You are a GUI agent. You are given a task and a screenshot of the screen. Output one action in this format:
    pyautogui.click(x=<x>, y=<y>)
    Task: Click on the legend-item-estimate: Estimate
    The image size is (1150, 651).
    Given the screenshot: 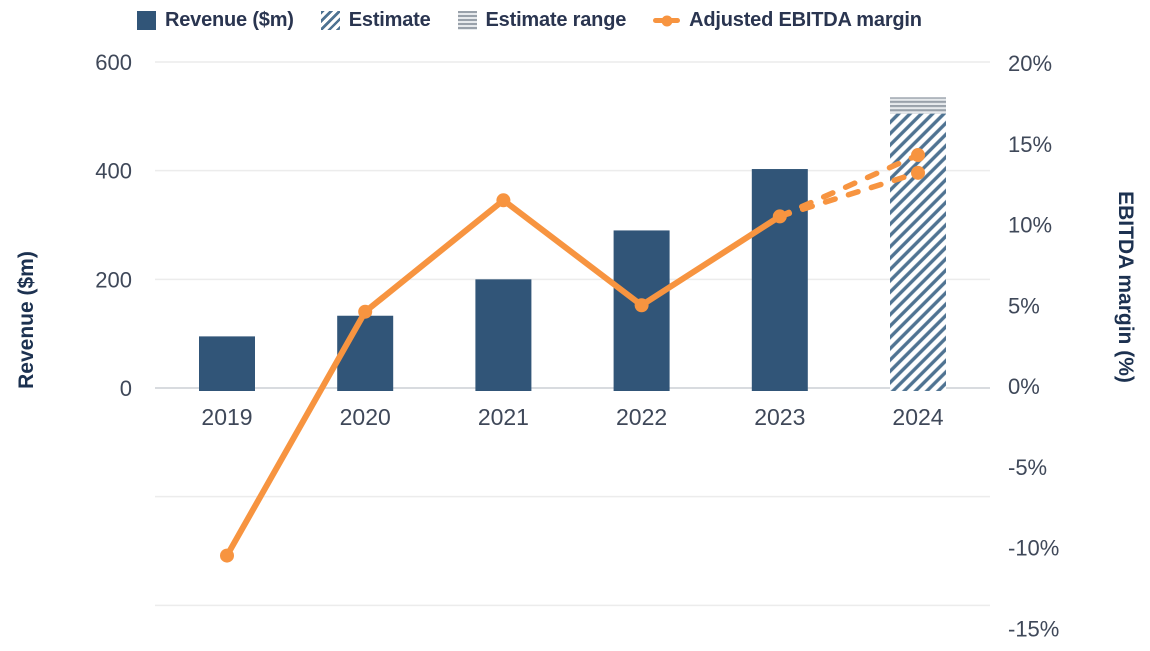 What is the action you would take?
    pyautogui.click(x=375, y=20)
    